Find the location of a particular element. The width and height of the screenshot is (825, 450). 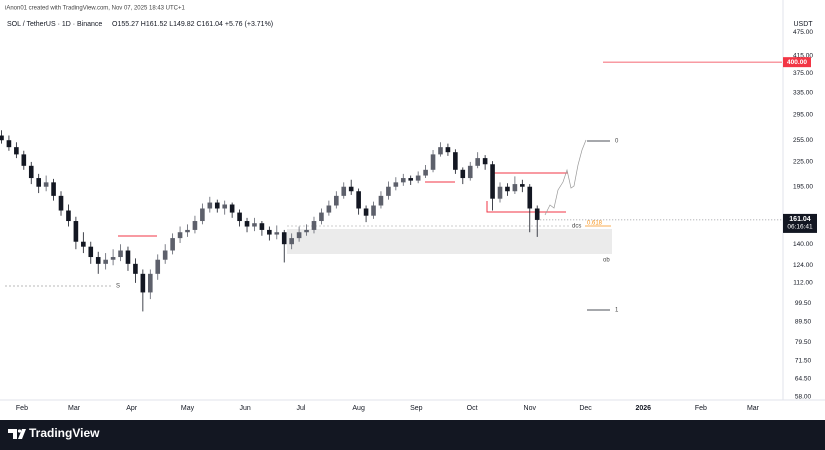

y-tick-label: 64.50 is located at coordinates (803, 378).